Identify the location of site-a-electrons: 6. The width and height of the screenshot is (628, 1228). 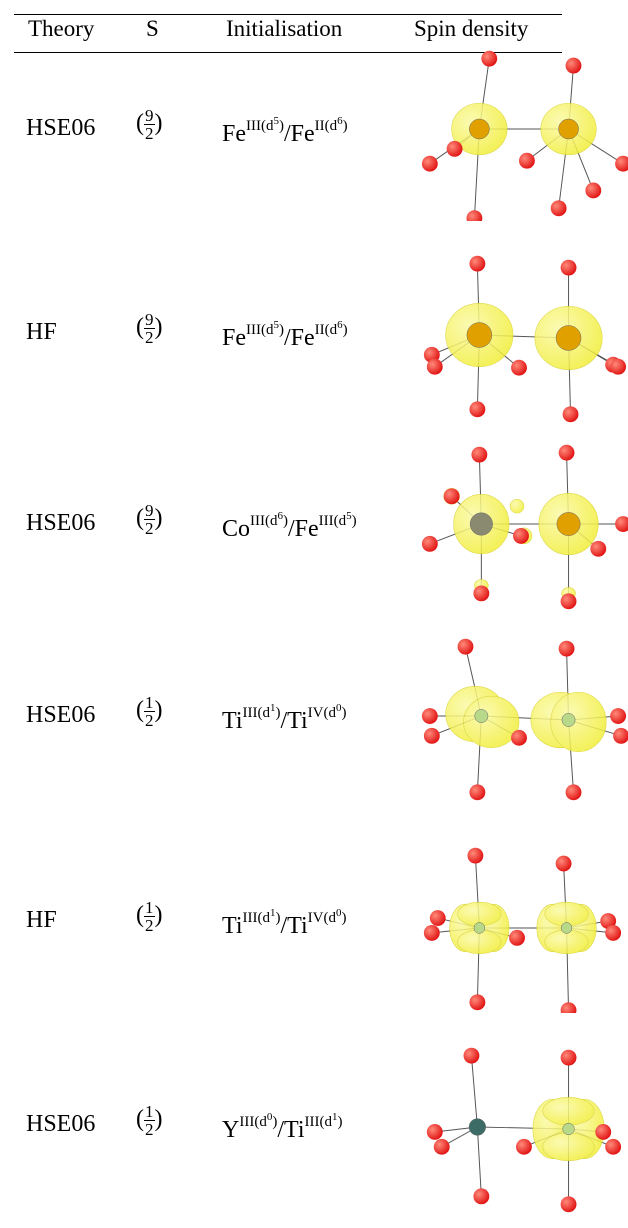
(280, 516).